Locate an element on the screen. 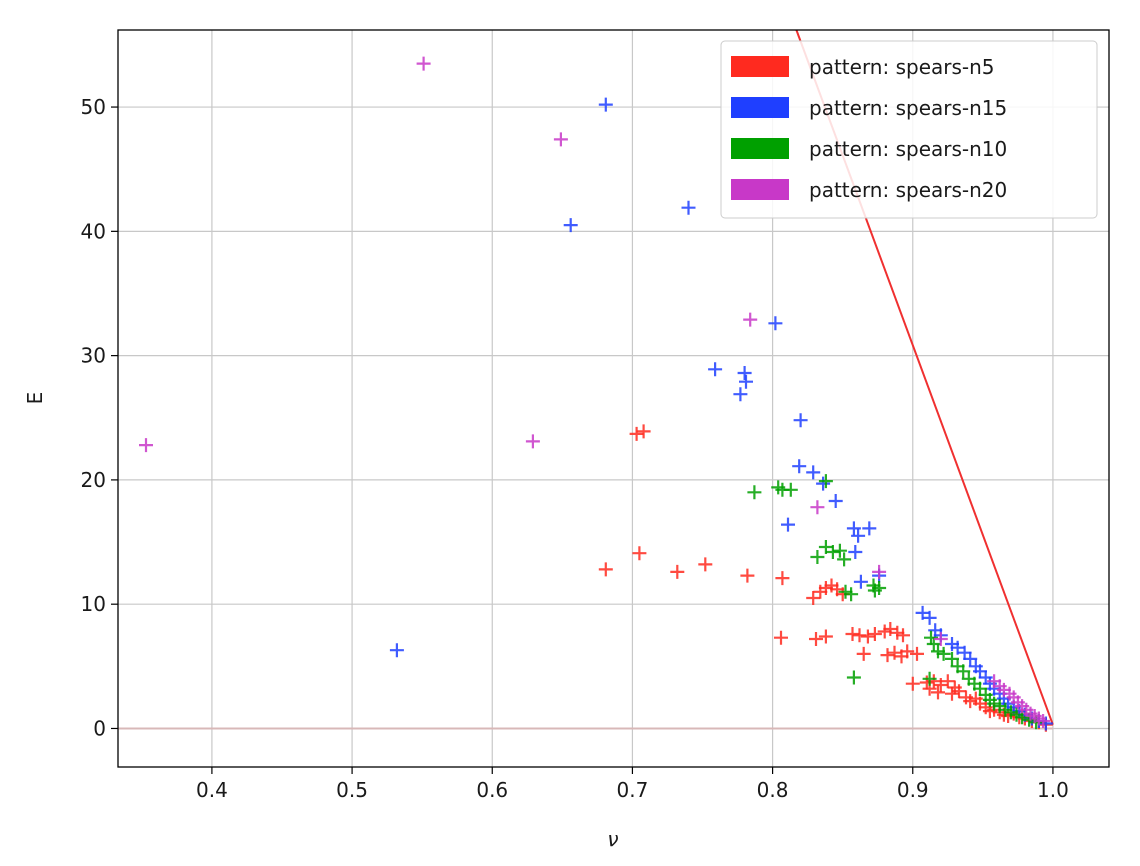  legend-label: pattern: spears-n15 is located at coordinates (908, 108).